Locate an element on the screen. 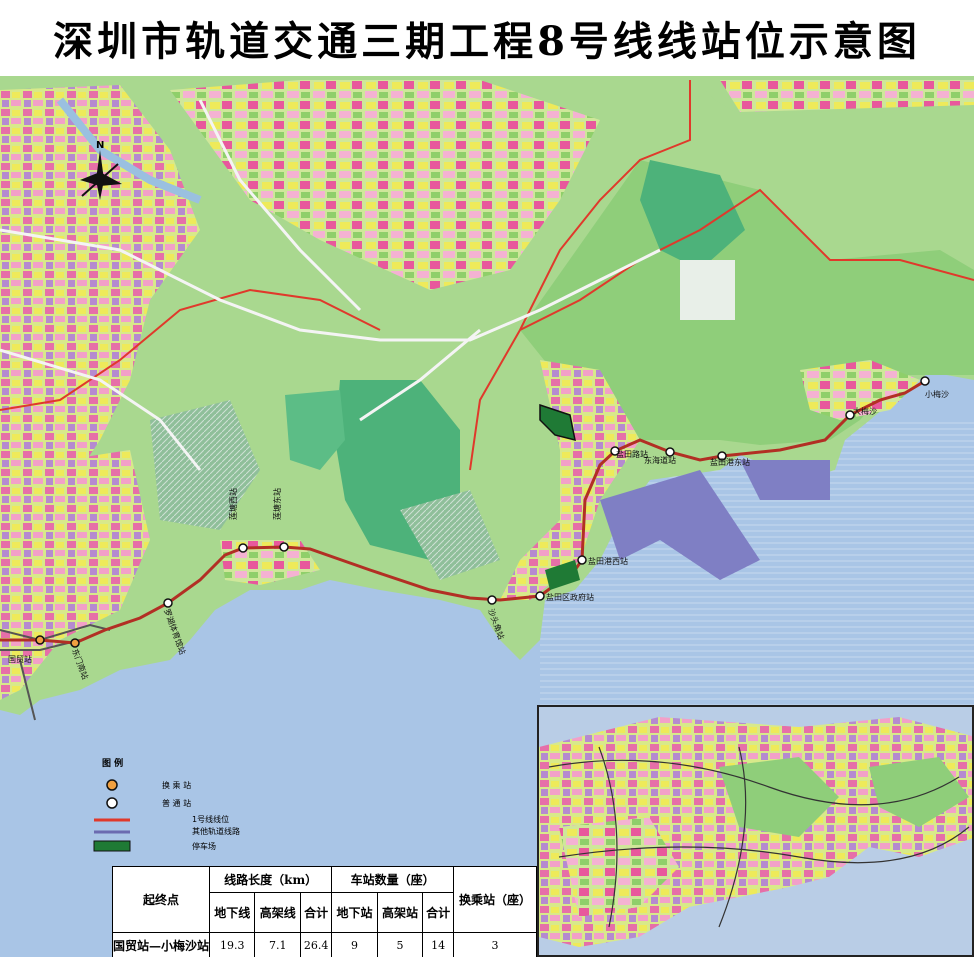  cell-underground-km: 19.3 is located at coordinates (232, 944).